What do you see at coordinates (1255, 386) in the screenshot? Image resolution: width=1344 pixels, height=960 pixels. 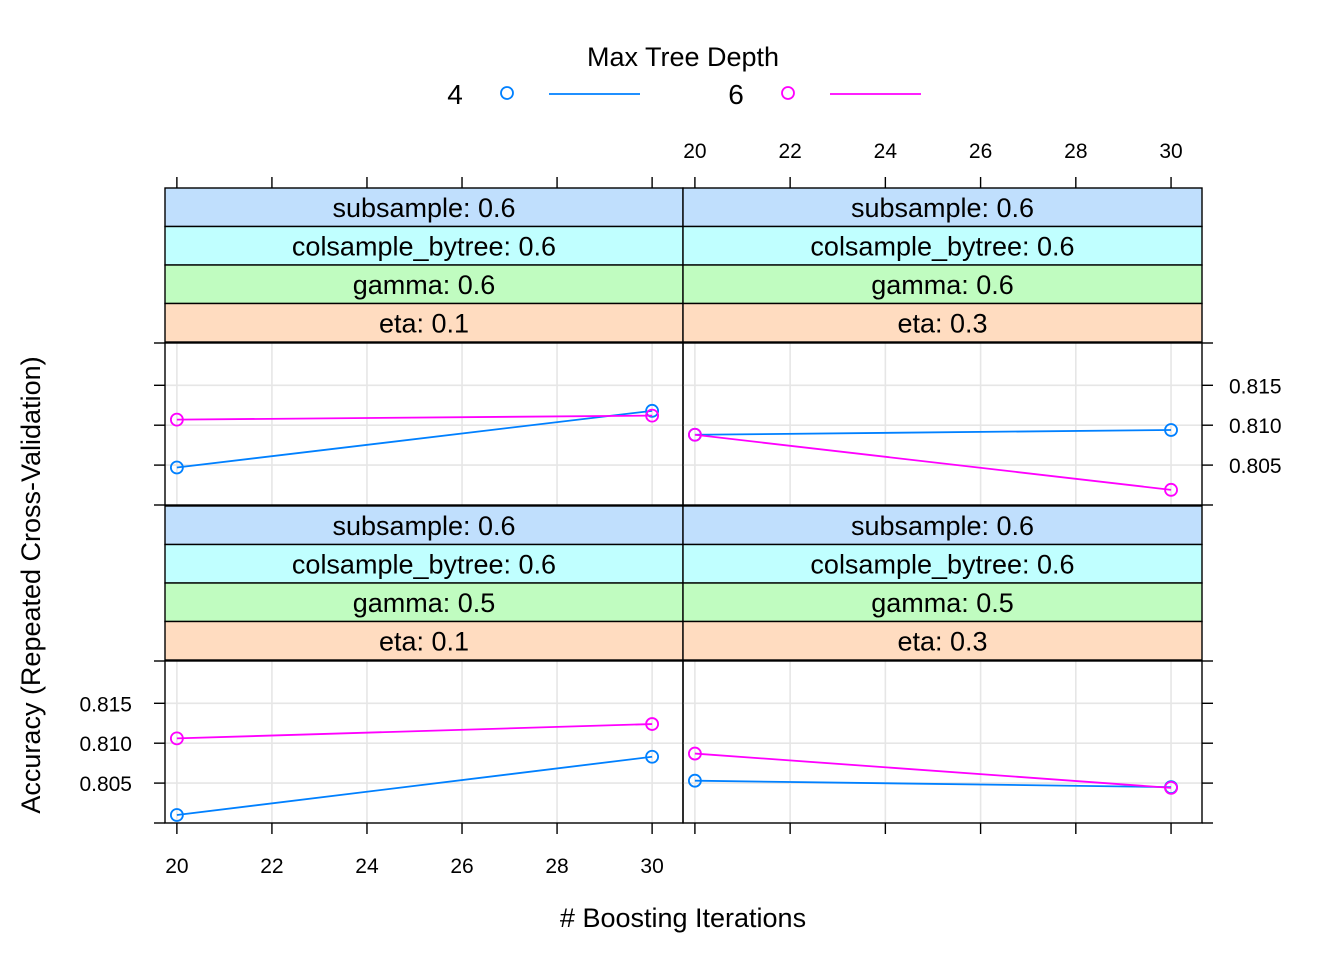 I see `y-tick-label-right: 0.815` at bounding box center [1255, 386].